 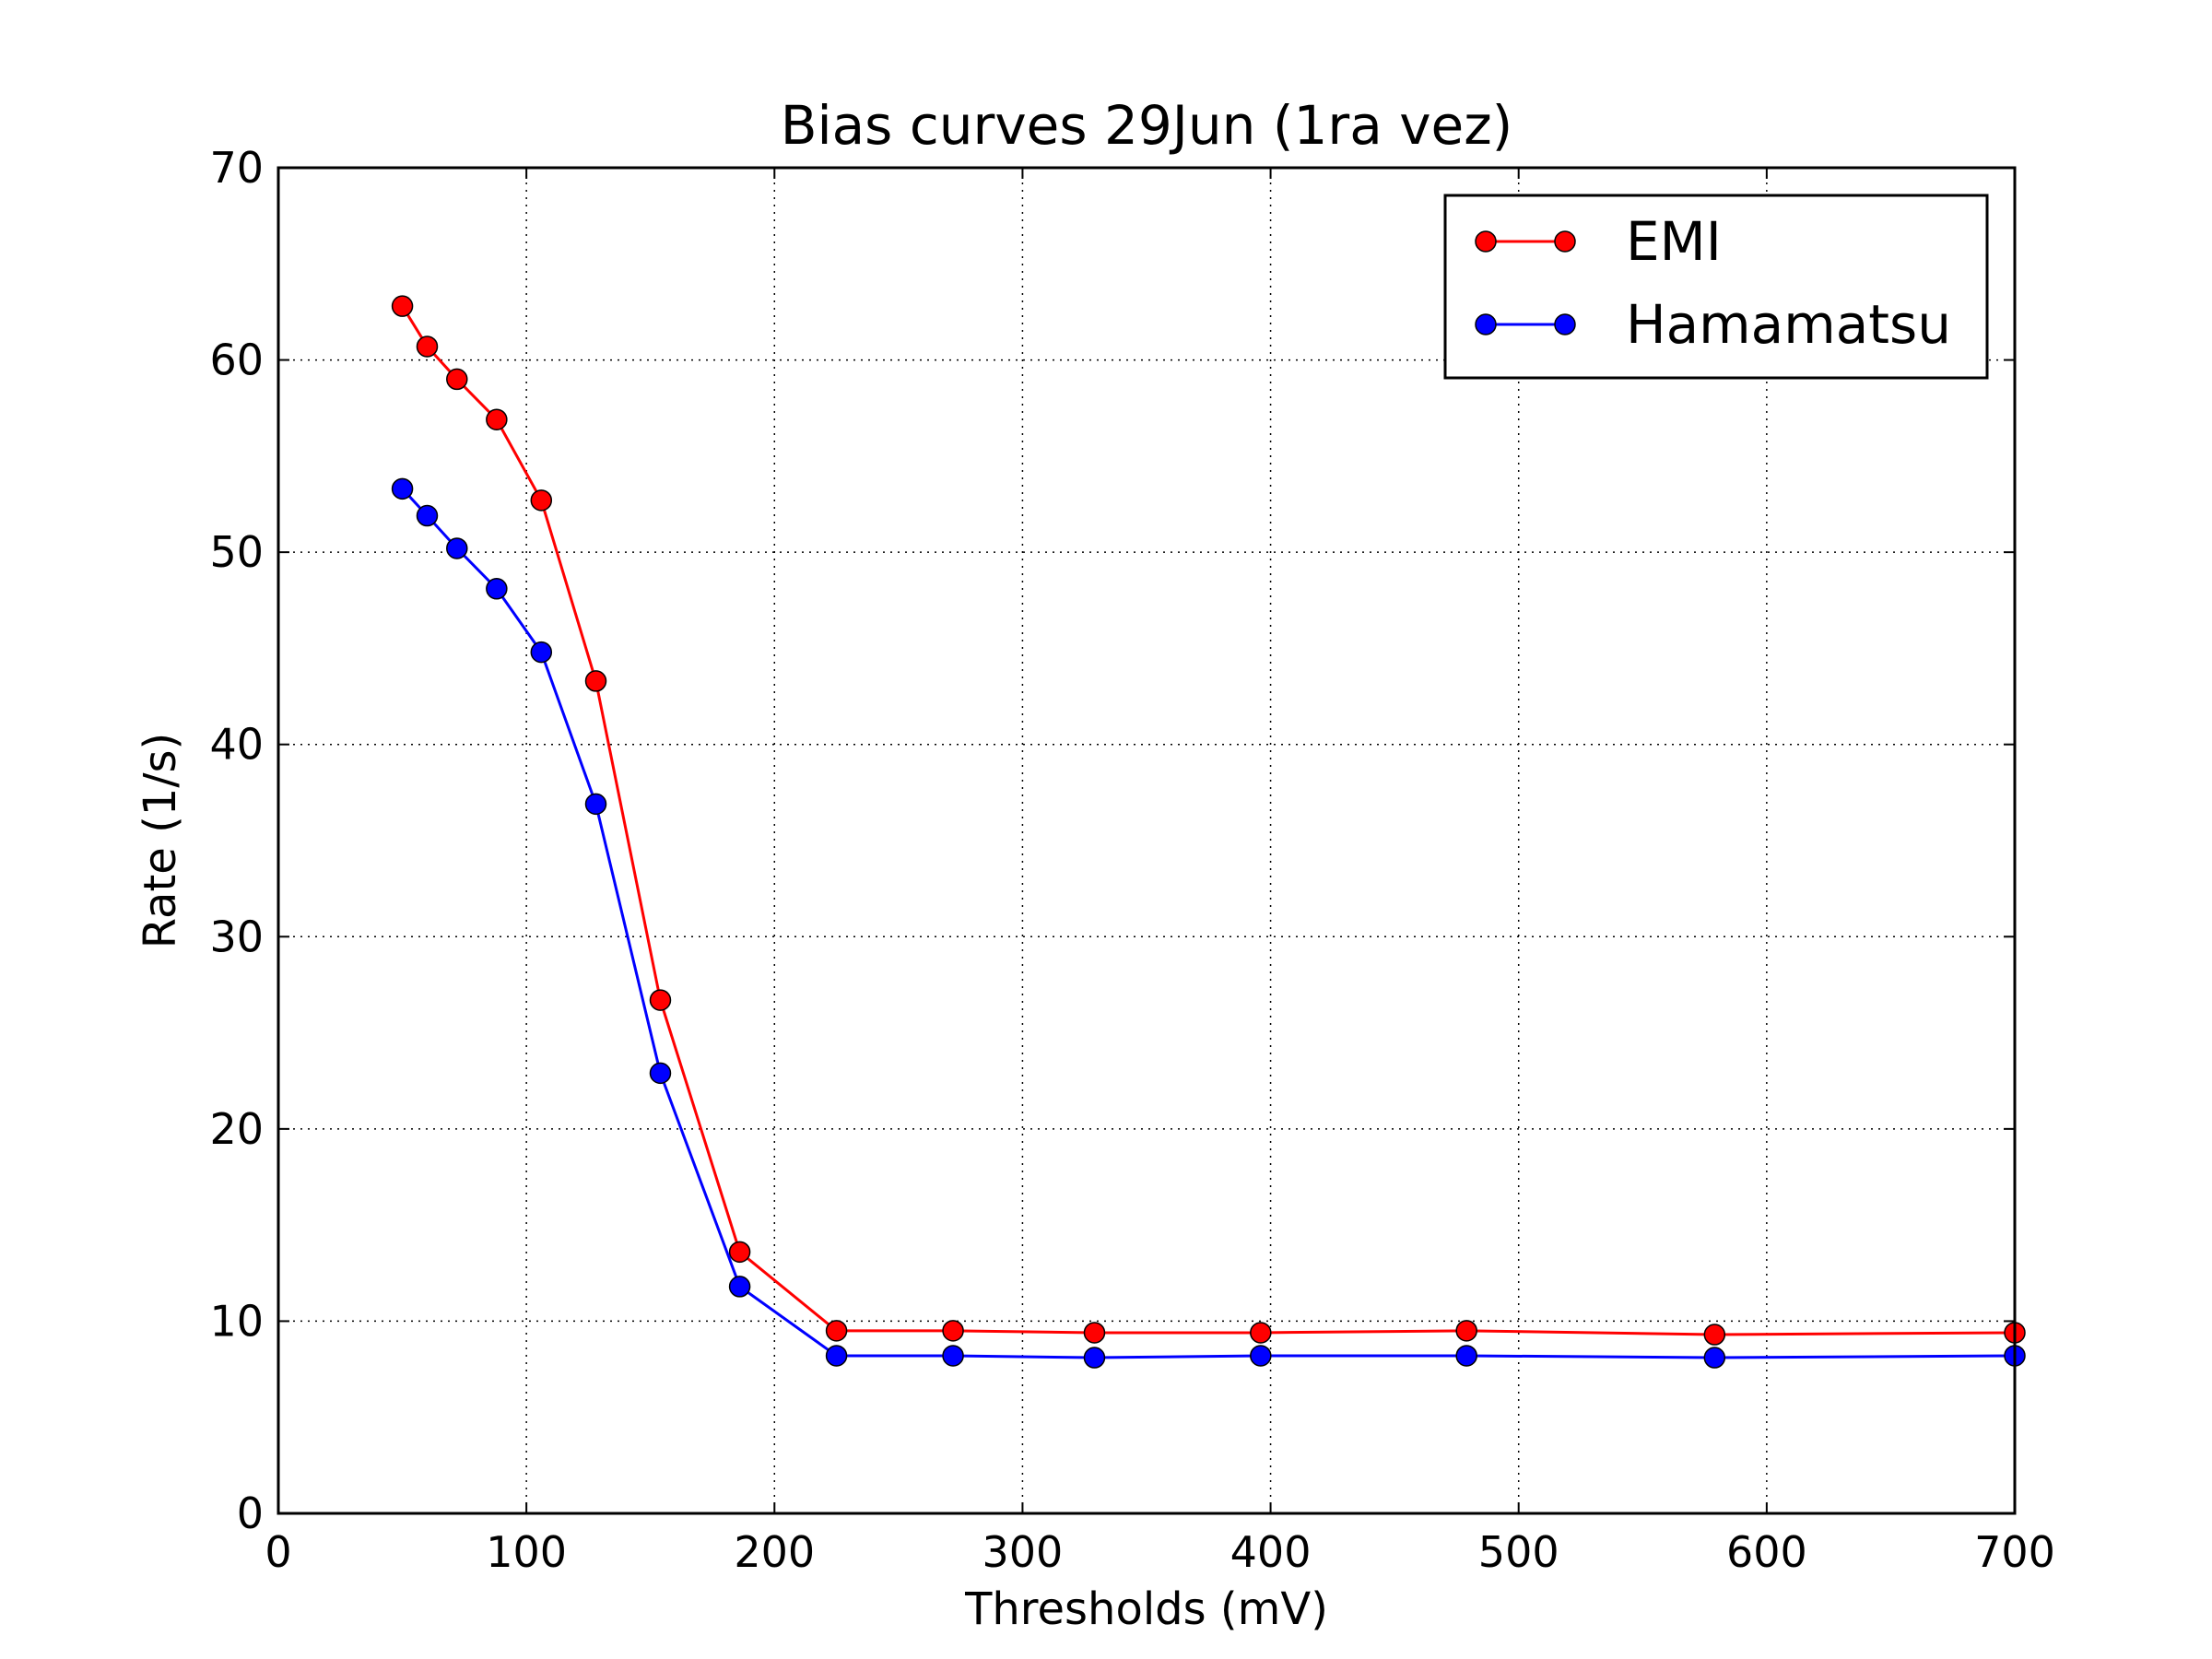 I want to click on y-tick-label: 30, so click(x=236, y=936).